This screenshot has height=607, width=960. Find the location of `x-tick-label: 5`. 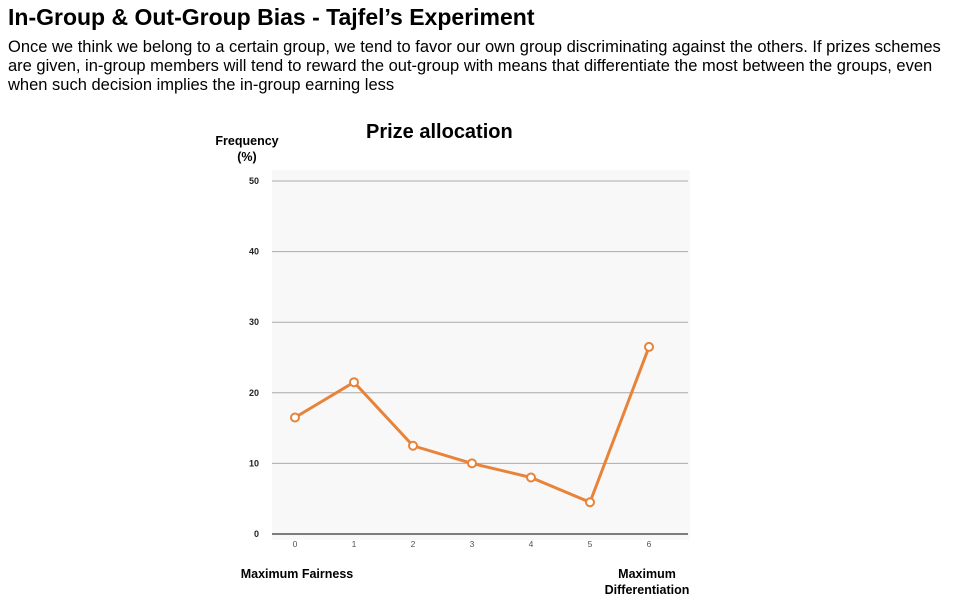

x-tick-label: 5 is located at coordinates (590, 544).